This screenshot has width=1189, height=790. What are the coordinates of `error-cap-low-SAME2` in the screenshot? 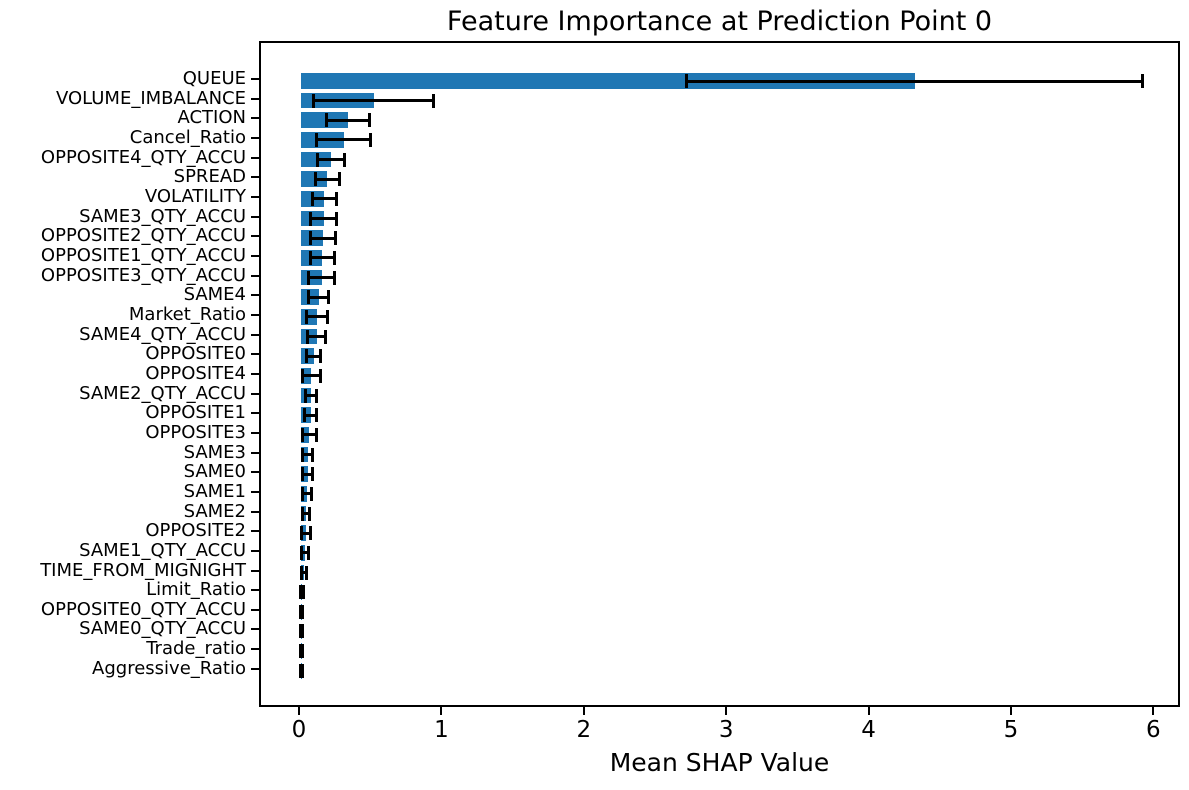 It's located at (302, 513).